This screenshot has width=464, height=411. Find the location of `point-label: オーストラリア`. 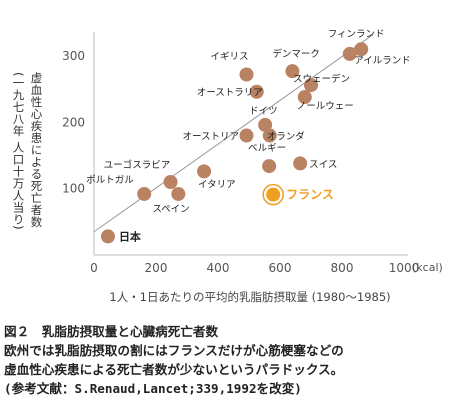

point-label: オーストラリア is located at coordinates (230, 93).